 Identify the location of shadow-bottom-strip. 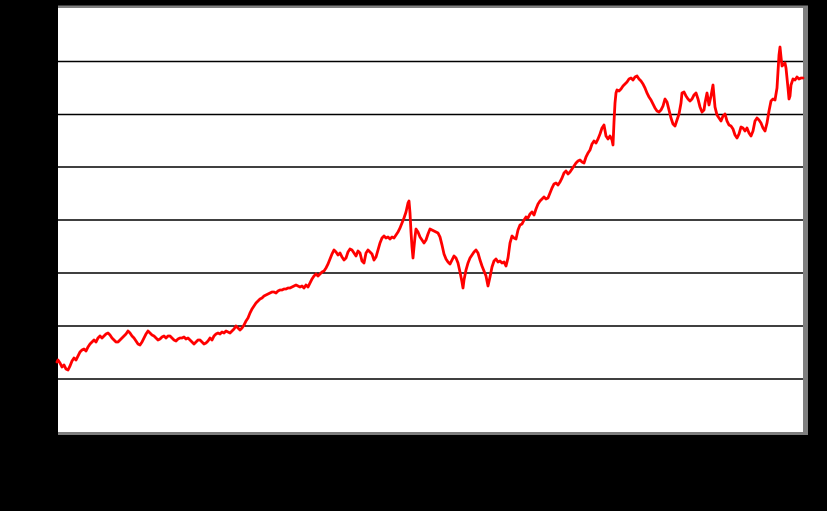
(432, 433).